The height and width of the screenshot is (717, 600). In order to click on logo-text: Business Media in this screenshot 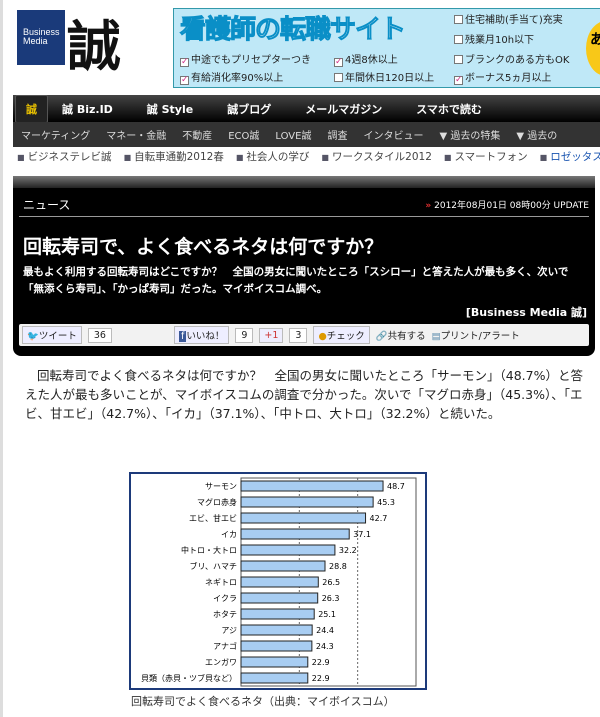, I will do `click(41, 36)`.